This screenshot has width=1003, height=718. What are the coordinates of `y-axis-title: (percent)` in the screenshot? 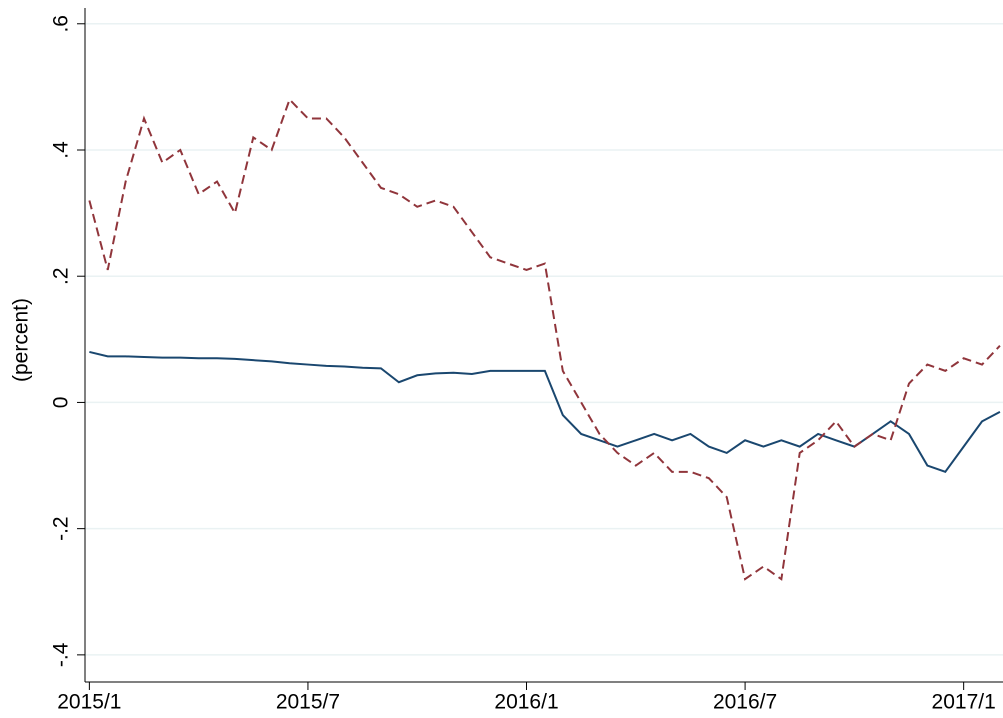 It's located at (21, 340).